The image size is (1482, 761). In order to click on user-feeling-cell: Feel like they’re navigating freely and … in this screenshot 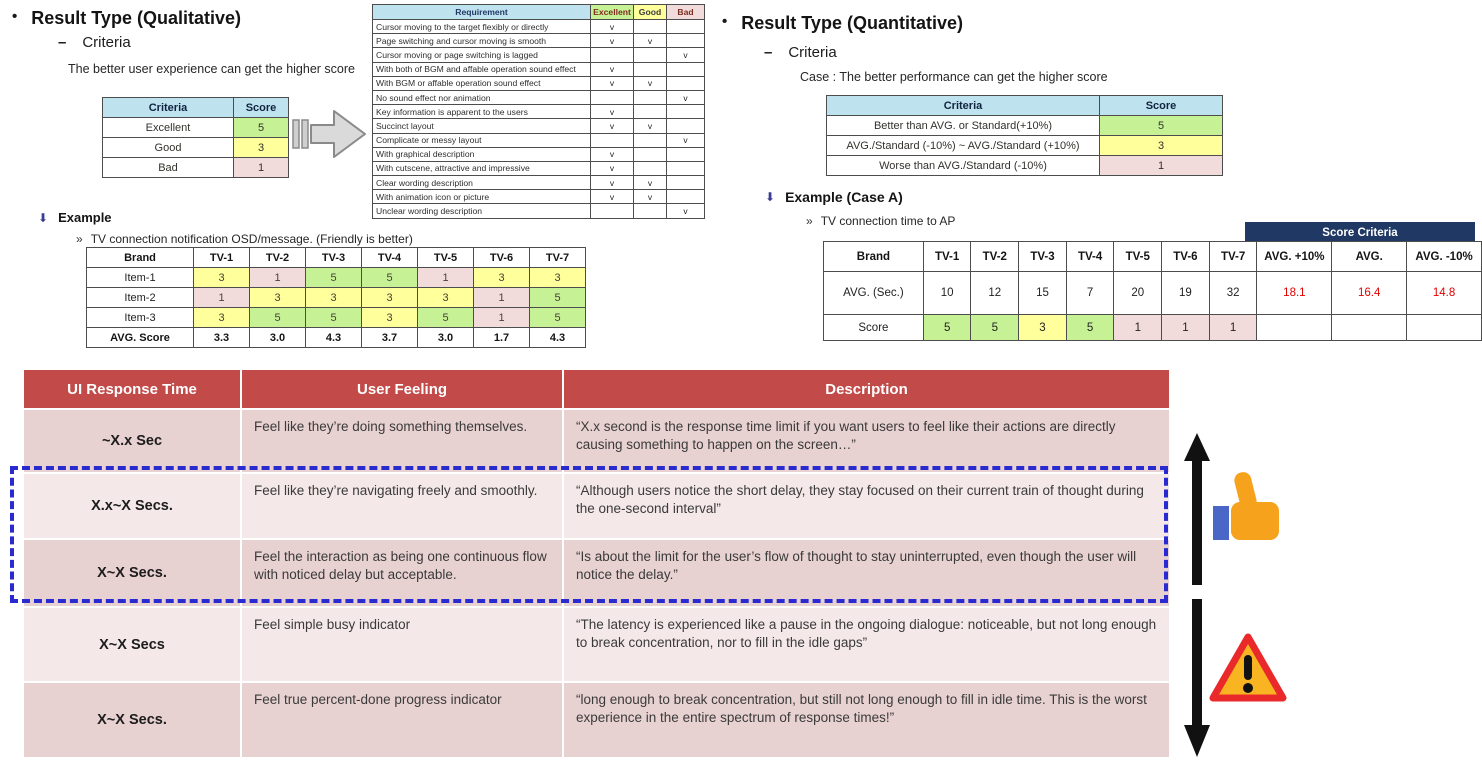, I will do `click(402, 506)`.